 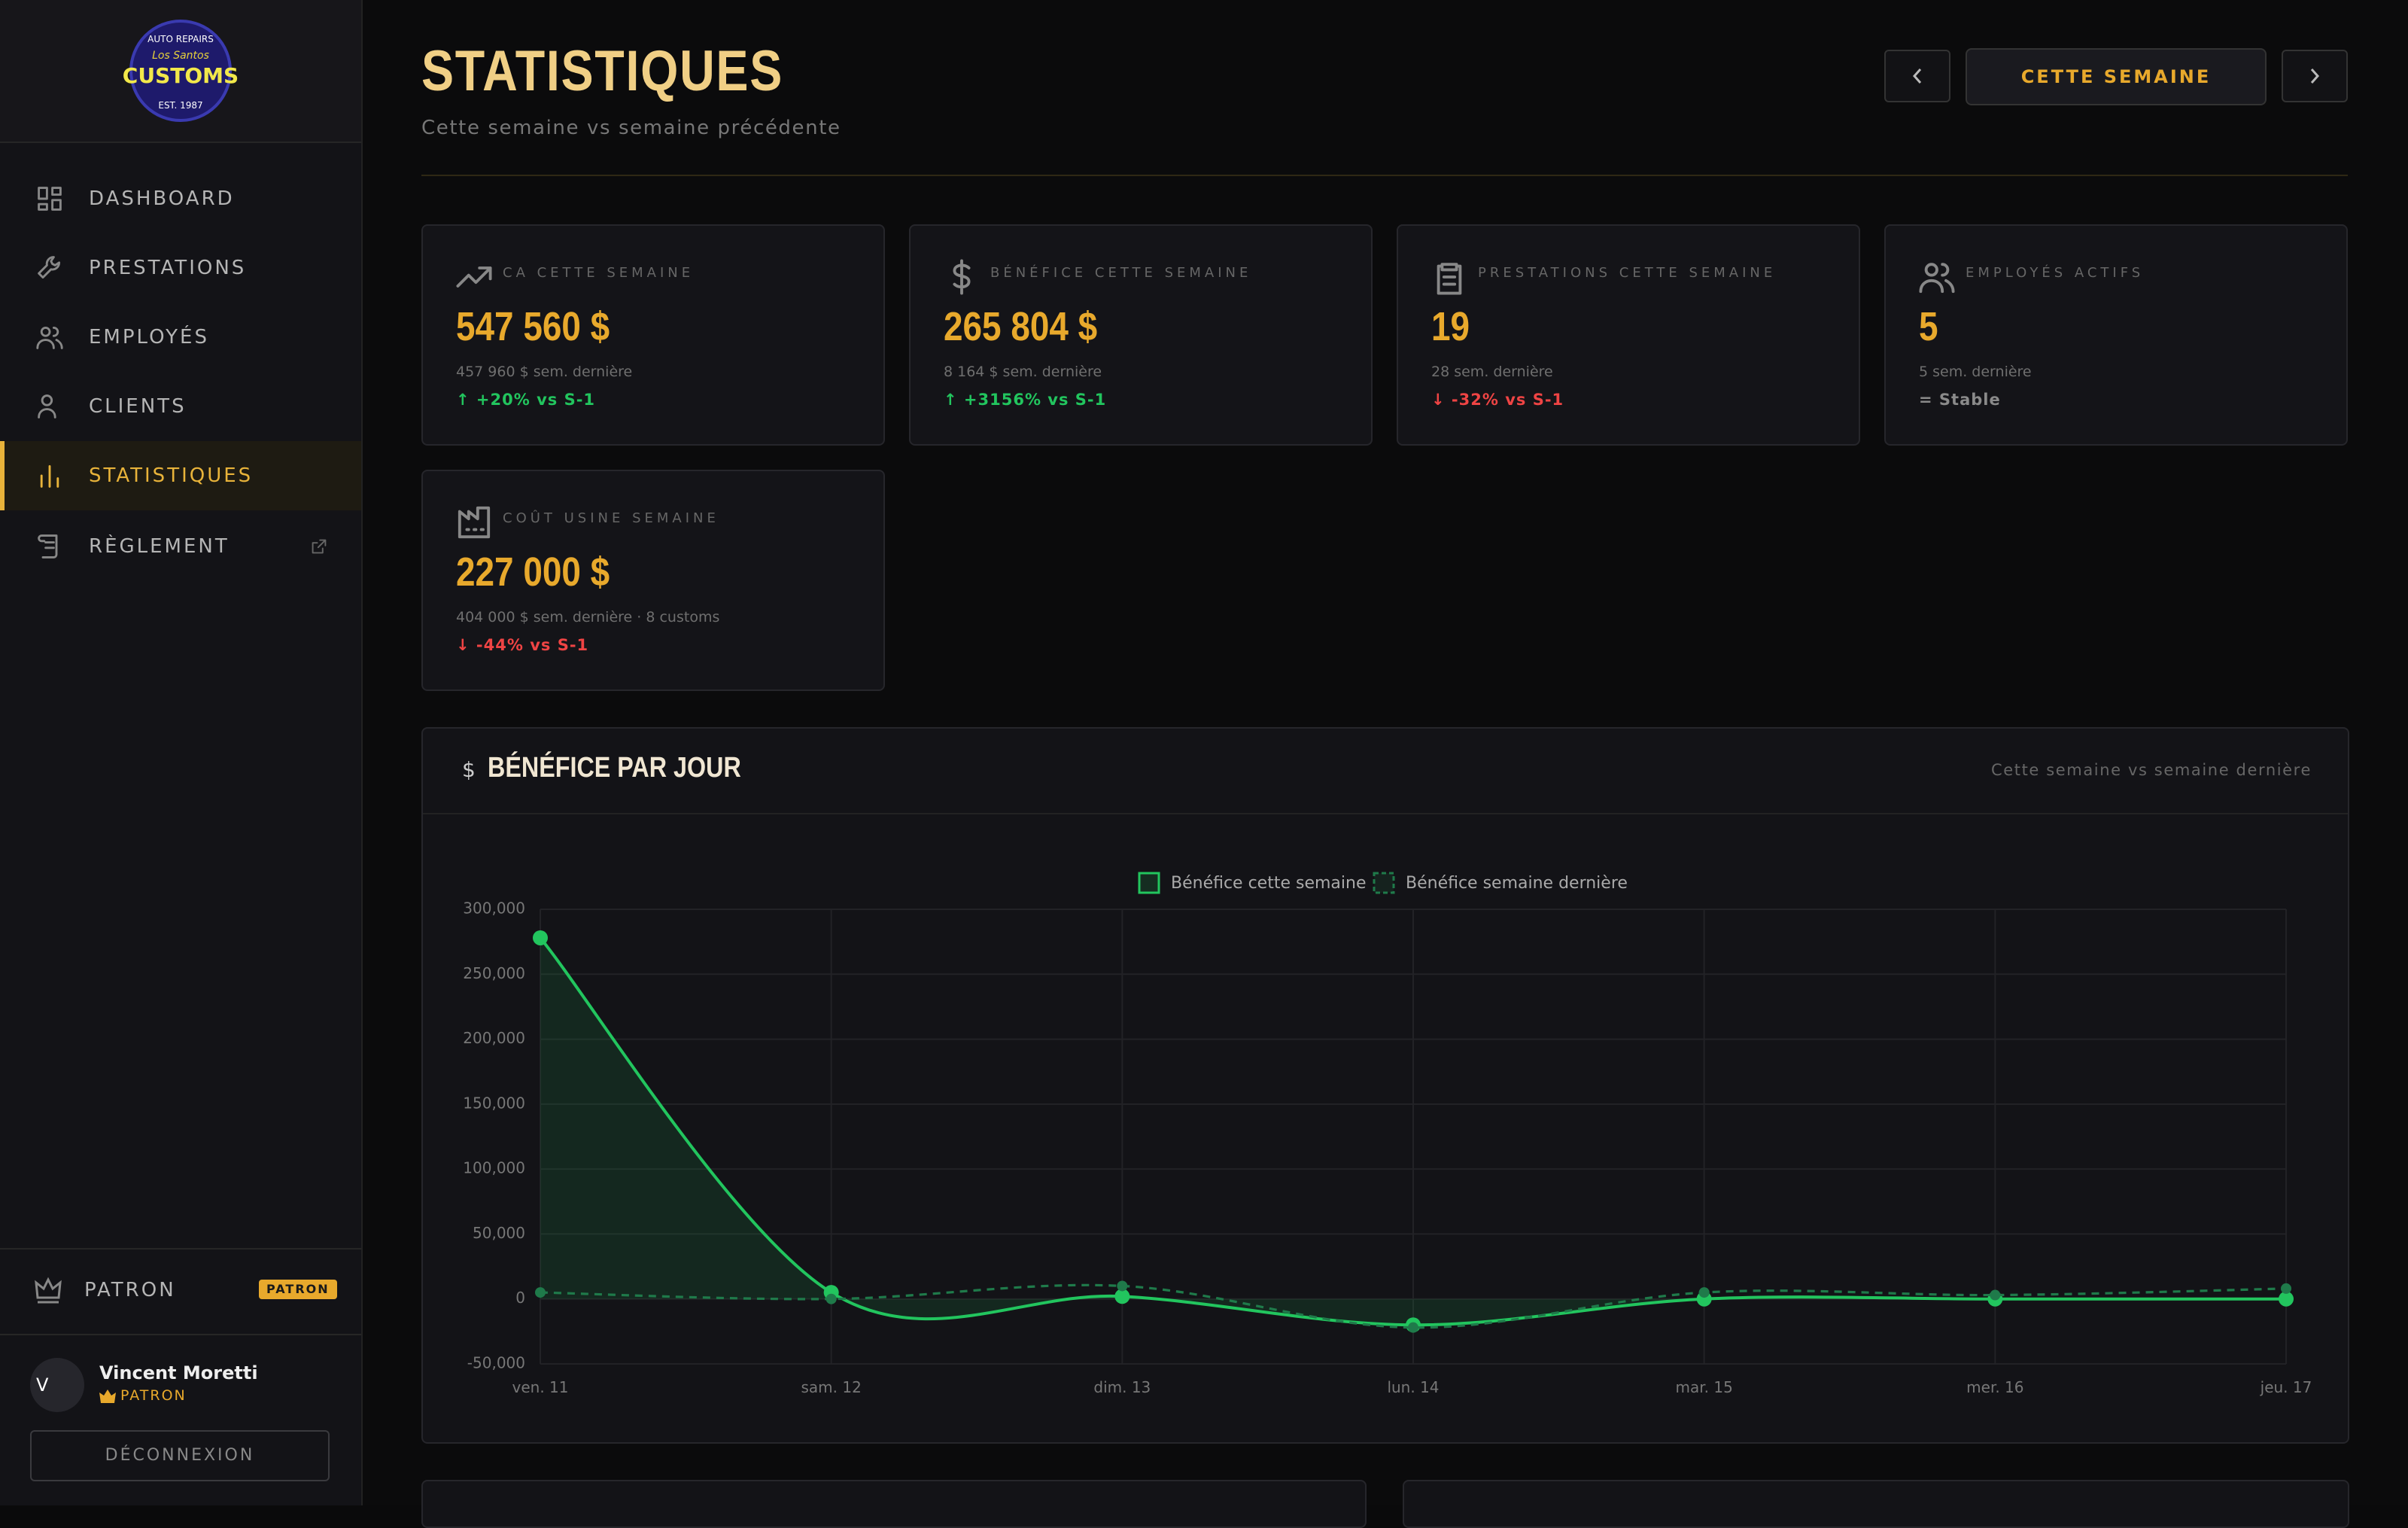 What do you see at coordinates (602, 72) in the screenshot?
I see `page-title: STATISTIQUES` at bounding box center [602, 72].